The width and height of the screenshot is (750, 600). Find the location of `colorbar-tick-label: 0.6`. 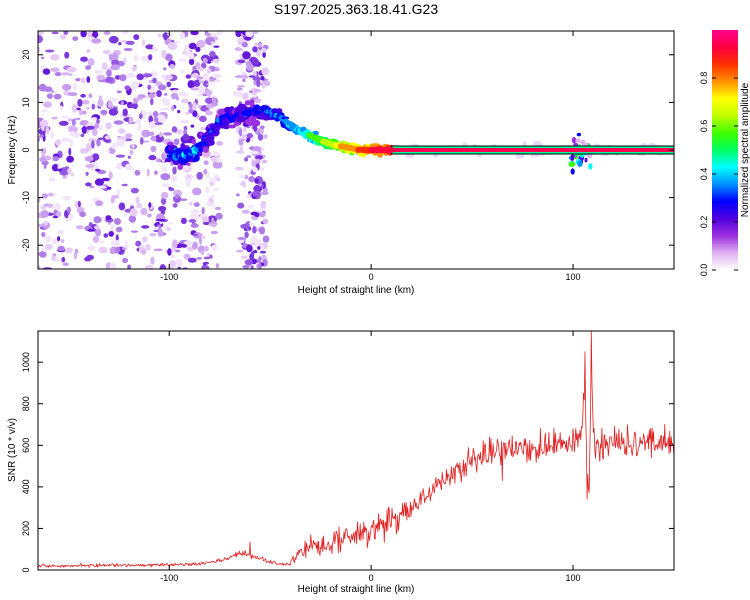

colorbar-tick-label: 0.6 is located at coordinates (704, 126).